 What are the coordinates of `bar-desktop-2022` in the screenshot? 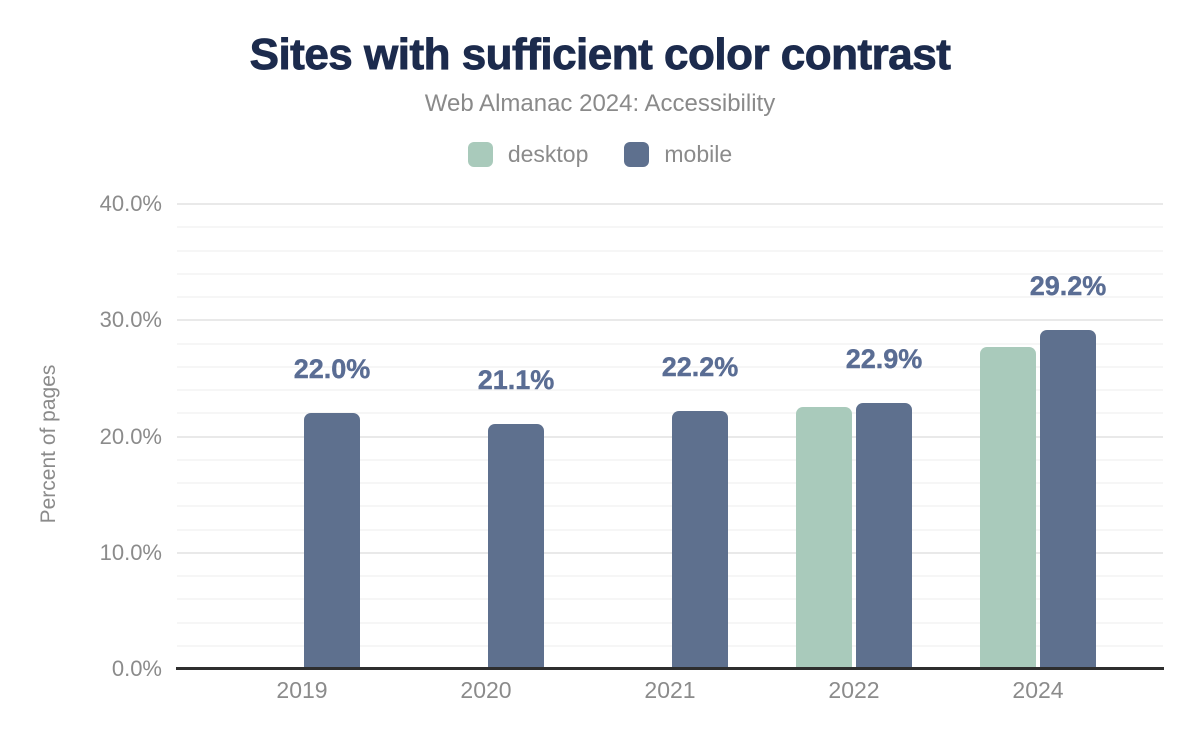 It's located at (824, 538).